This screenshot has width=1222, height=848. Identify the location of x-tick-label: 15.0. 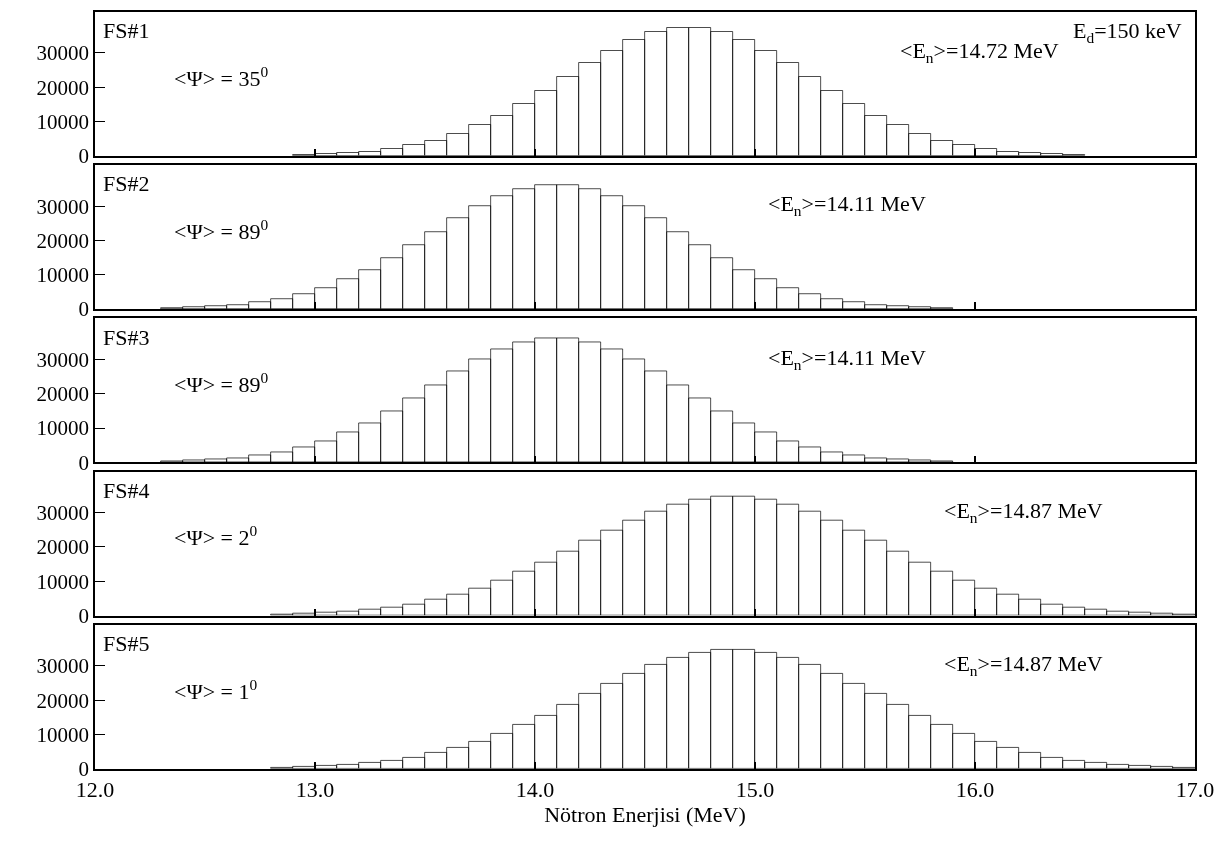
(755, 789).